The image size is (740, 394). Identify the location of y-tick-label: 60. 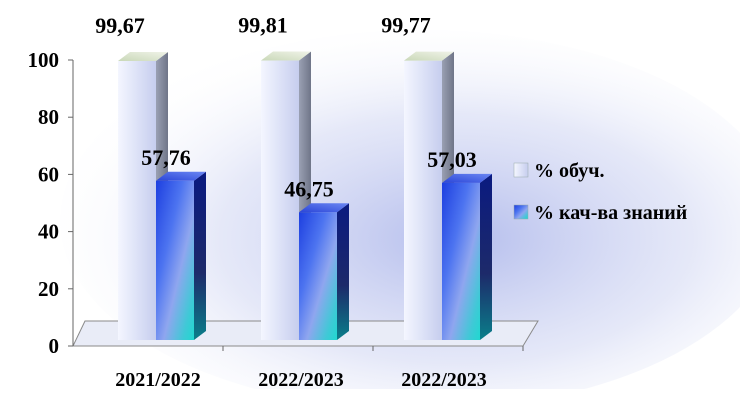
(48, 174).